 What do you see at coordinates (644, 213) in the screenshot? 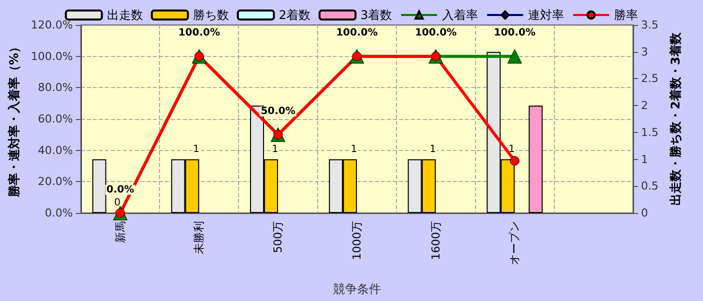
I see `y2-tick-label: 0` at bounding box center [644, 213].